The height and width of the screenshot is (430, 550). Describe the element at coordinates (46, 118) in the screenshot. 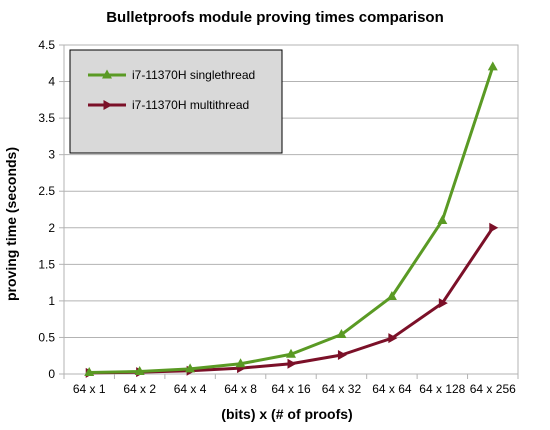

I see `y-tick-label: 3.5` at that location.